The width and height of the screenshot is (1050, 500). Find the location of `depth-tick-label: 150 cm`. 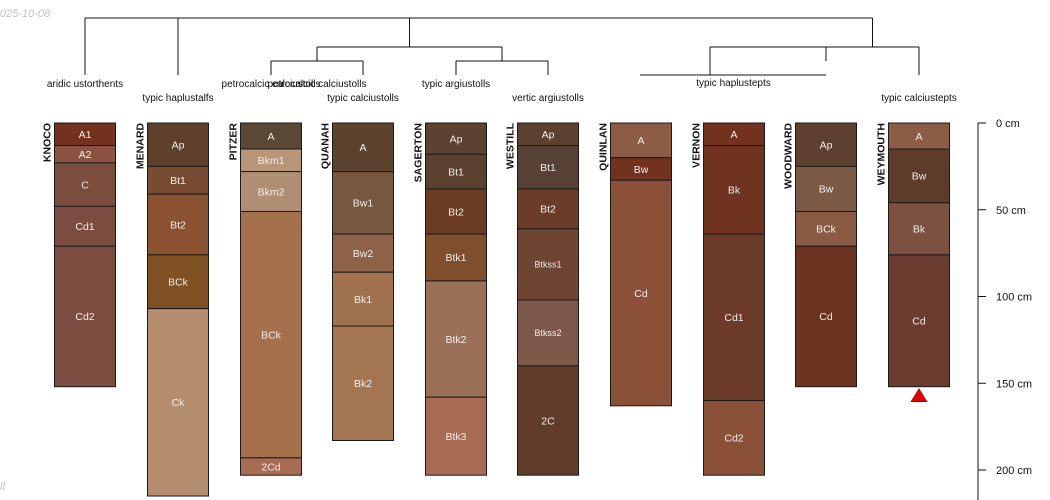

depth-tick-label: 150 cm is located at coordinates (1014, 384).